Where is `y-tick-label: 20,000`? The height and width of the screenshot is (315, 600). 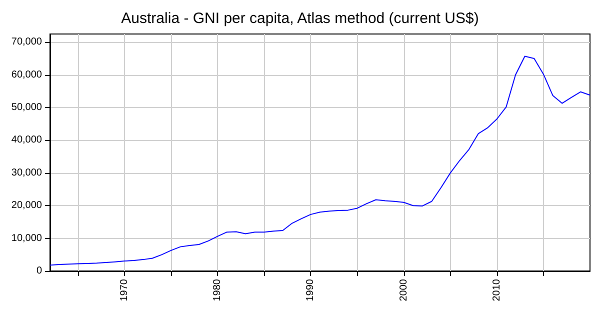 y-tick-label: 20,000 is located at coordinates (26, 206).